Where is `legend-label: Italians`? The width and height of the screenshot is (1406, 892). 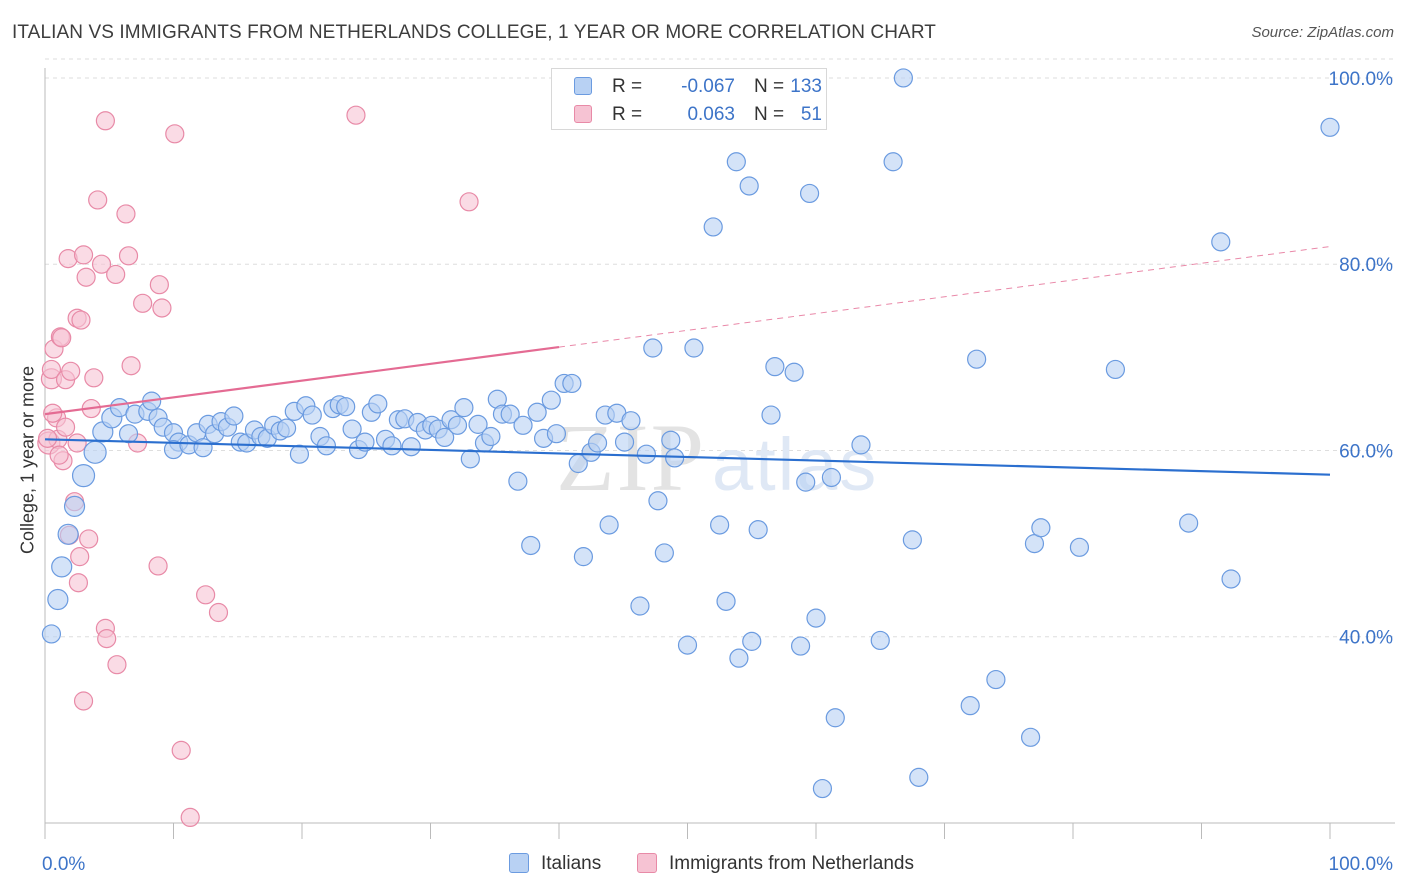 legend-label: Italians is located at coordinates (571, 863).